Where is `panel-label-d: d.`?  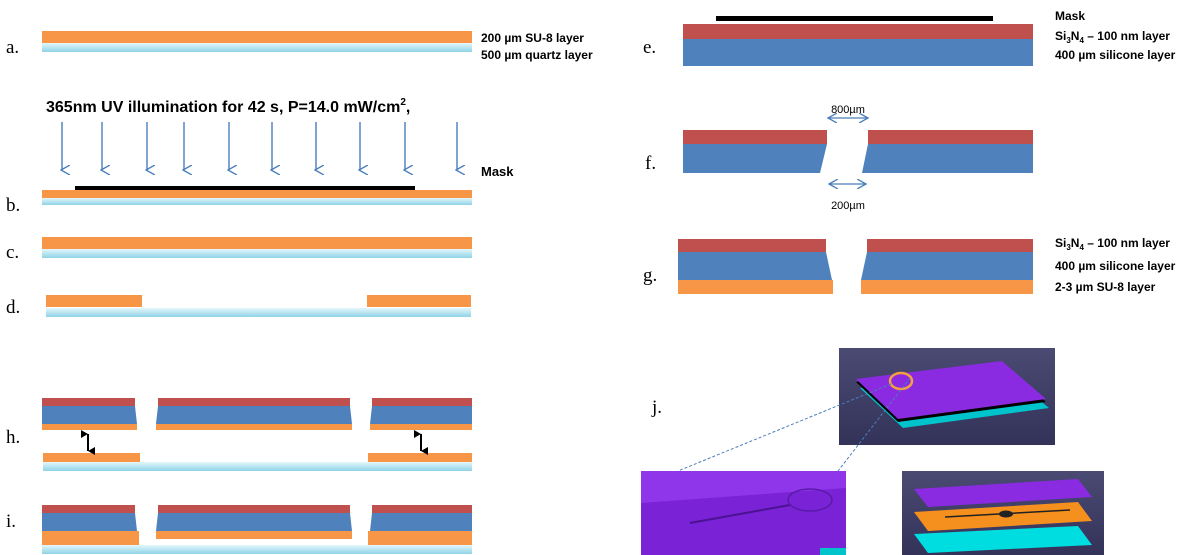
panel-label-d: d. is located at coordinates (13, 307).